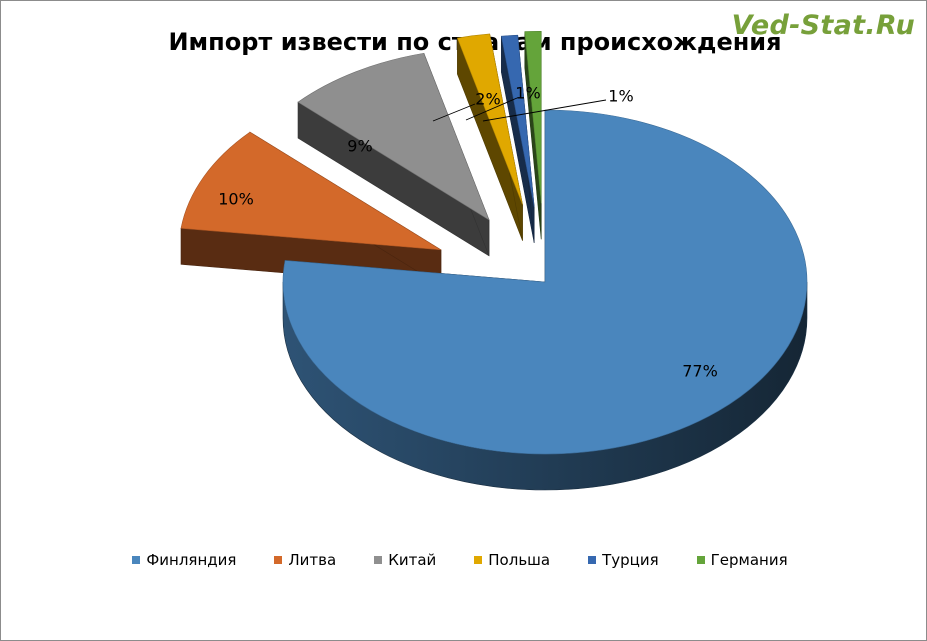 The image size is (927, 641). Describe the element at coordinates (412, 560) in the screenshot. I see `legend-label: Китай` at that location.